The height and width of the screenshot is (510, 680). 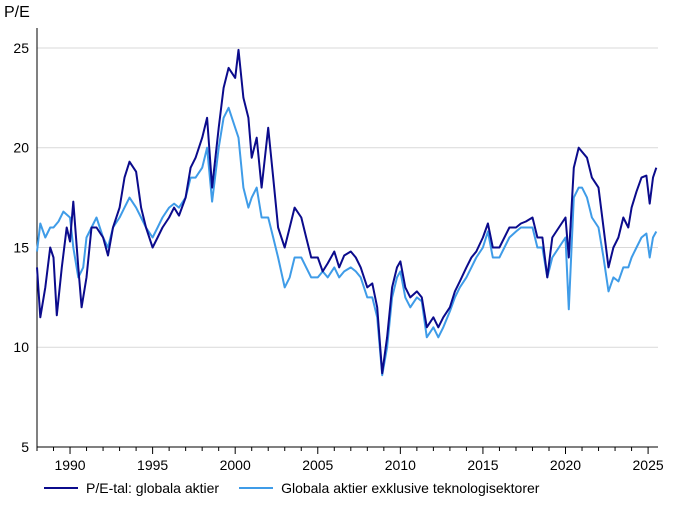 What do you see at coordinates (21, 247) in the screenshot?
I see `y-tick-label-15: 15` at bounding box center [21, 247].